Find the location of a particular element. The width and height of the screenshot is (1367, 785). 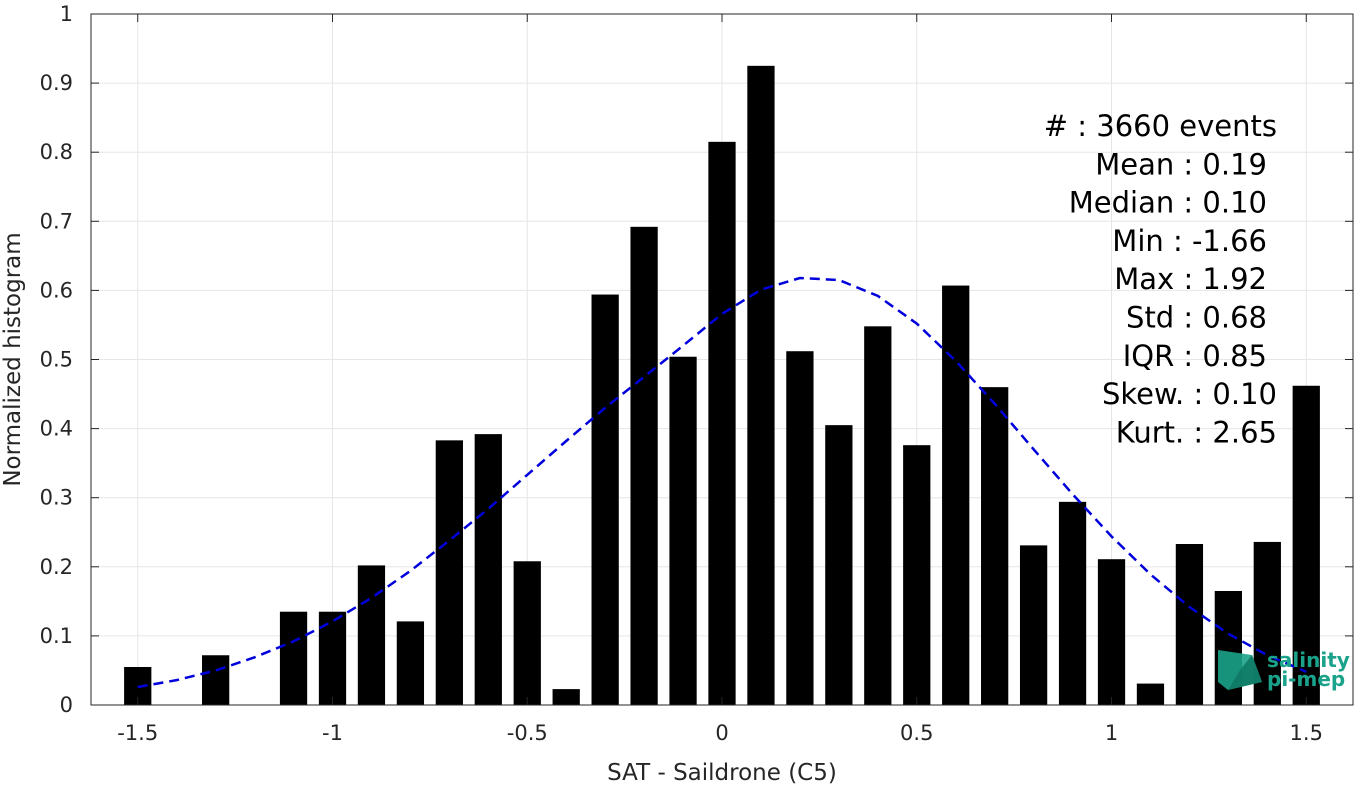

y-tick-label: 0.3 is located at coordinates (56, 498).